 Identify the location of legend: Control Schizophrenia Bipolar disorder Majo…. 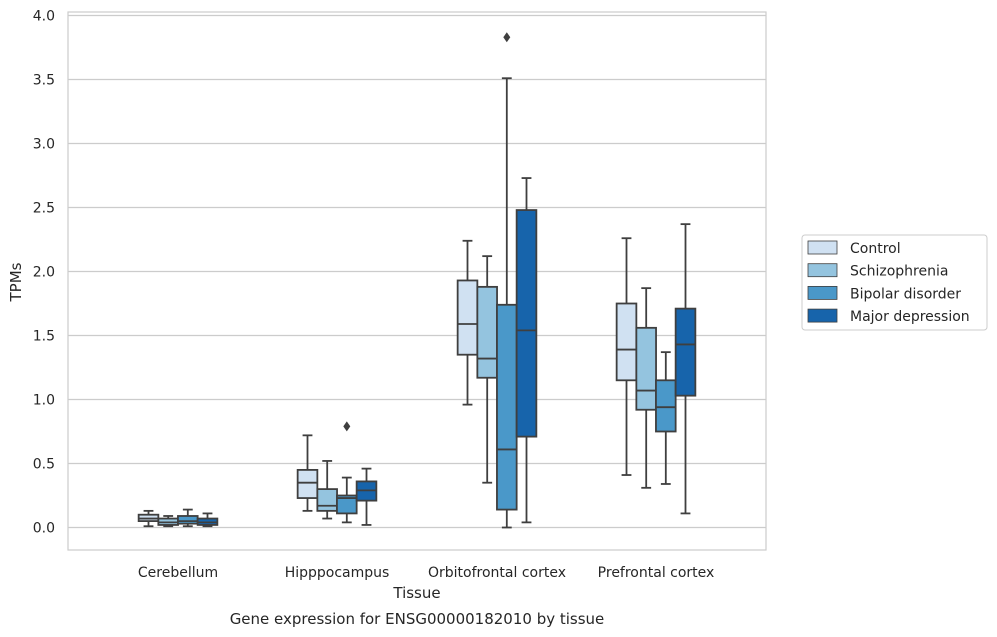
(894, 282).